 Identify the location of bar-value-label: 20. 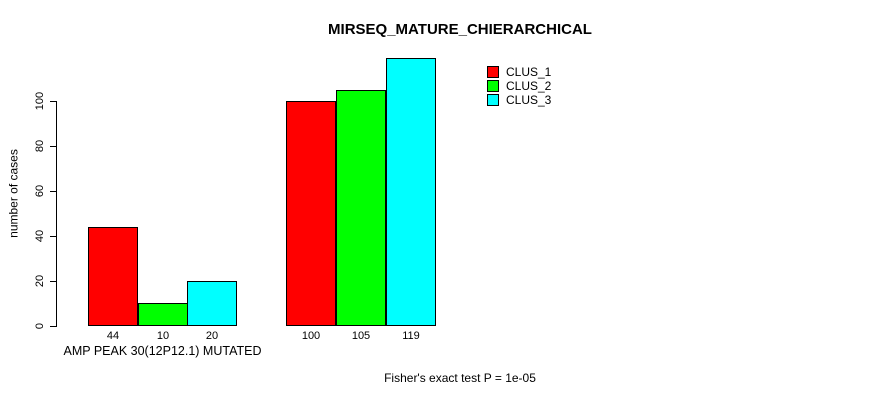
(212, 336).